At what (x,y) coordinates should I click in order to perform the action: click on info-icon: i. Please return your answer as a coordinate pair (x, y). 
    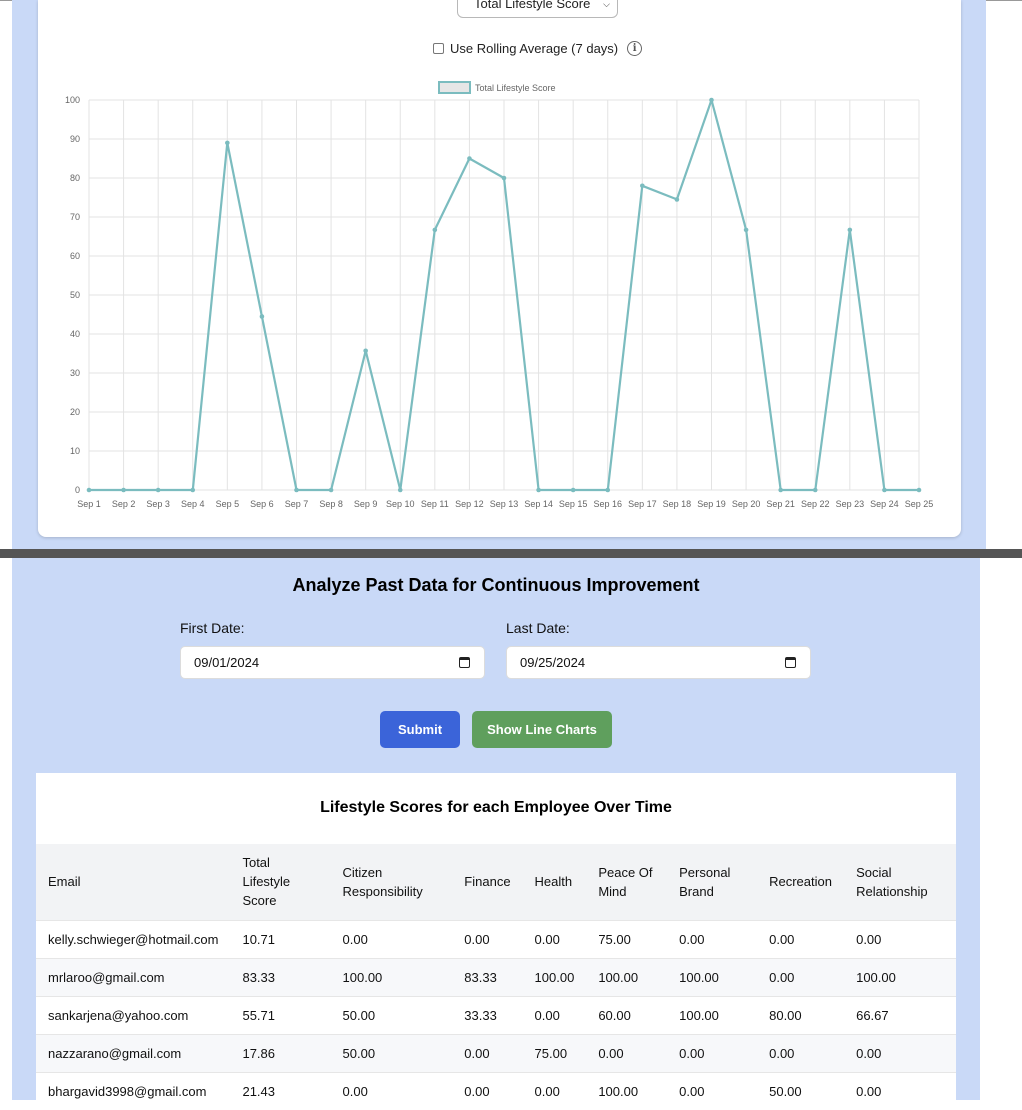
    Looking at the image, I should click on (635, 48).